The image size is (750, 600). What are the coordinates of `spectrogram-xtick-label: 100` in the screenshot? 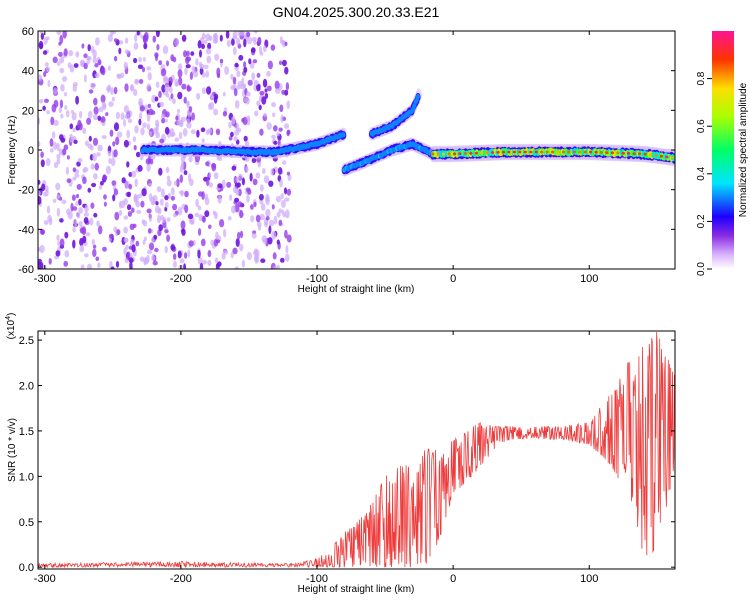 It's located at (589, 279).